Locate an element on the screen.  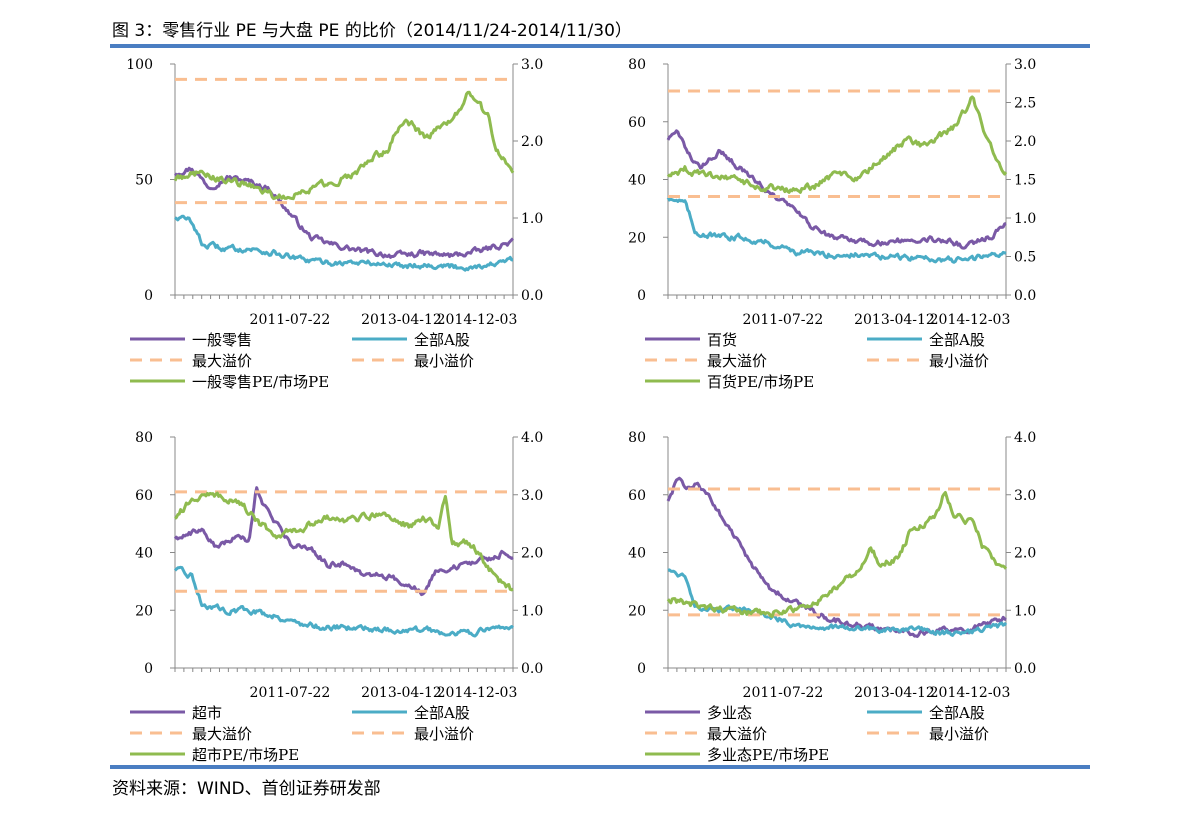
chart-bottom-left-right-tick-label: 2.0 is located at coordinates (532, 554).